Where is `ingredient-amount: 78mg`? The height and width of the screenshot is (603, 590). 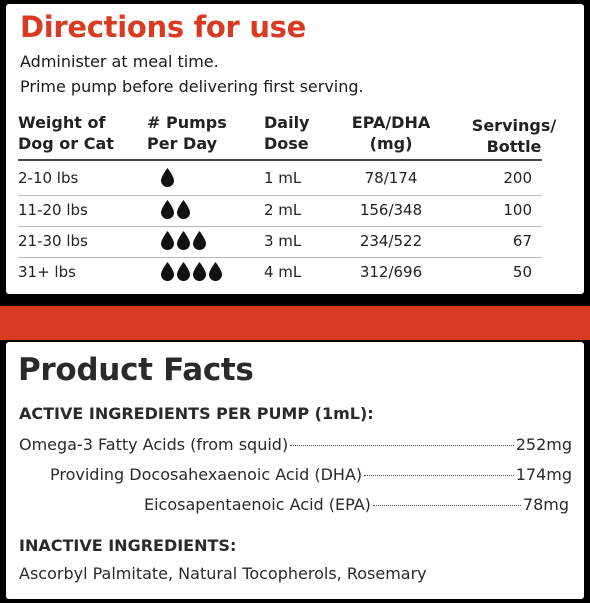
ingredient-amount: 78mg is located at coordinates (545, 504).